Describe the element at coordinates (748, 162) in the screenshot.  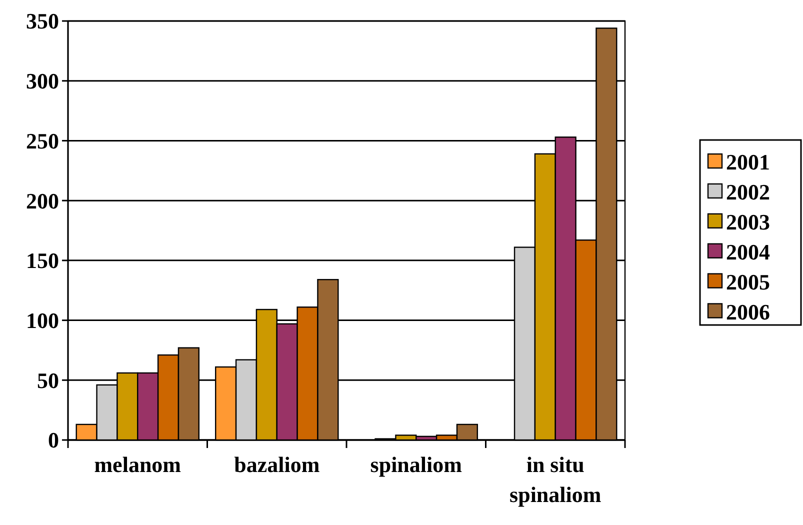
I see `legend-label: 2001` at that location.